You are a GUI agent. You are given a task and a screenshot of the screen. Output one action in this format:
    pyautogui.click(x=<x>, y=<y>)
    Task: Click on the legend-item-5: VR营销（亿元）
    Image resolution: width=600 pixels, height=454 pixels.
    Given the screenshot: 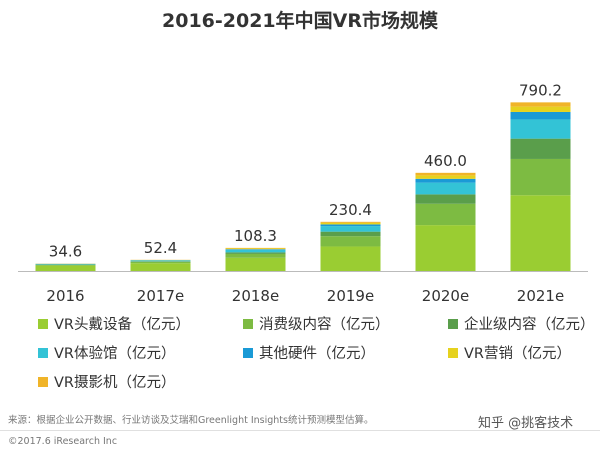 What is the action you would take?
    pyautogui.click(x=523, y=352)
    